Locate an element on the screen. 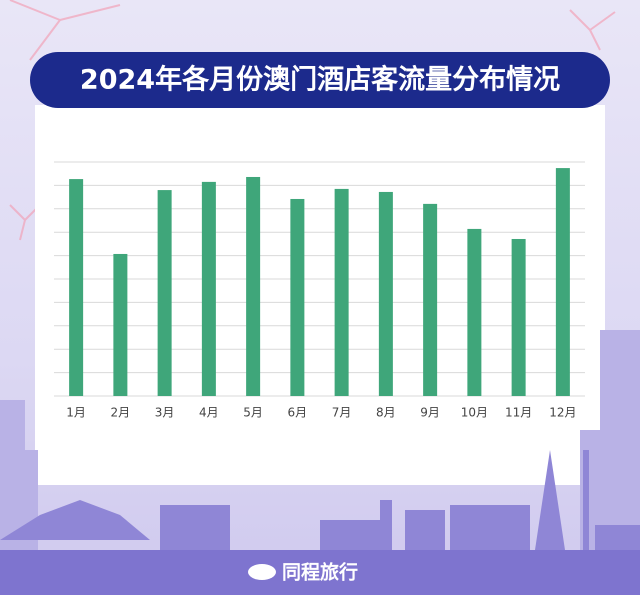  x-tick-label: 10月 is located at coordinates (474, 413).